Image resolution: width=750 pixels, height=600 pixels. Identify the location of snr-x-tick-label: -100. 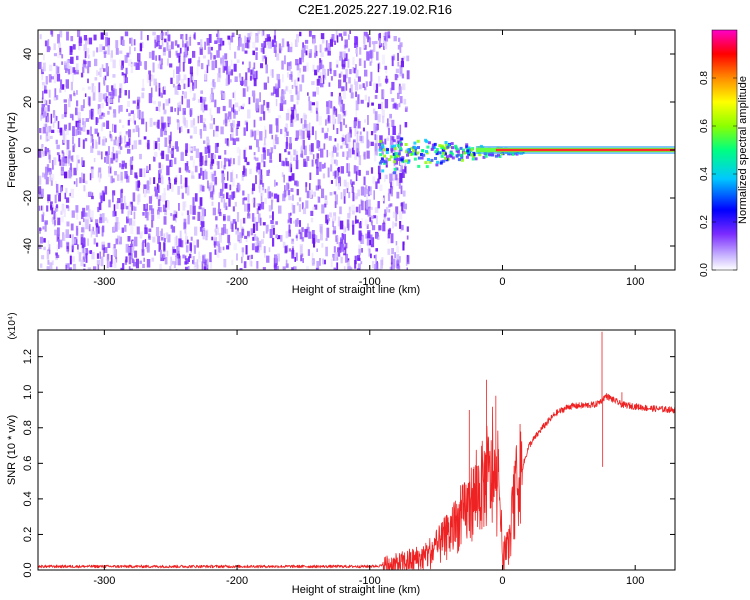
(370, 581).